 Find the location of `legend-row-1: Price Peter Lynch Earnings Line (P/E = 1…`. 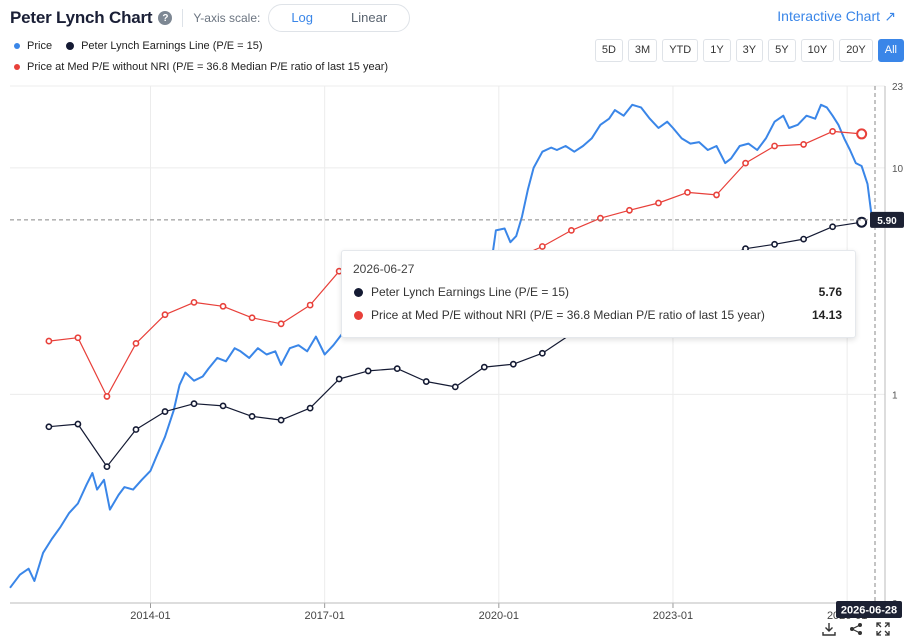

legend-row-1: Price Peter Lynch Earnings Line (P/E = 1… is located at coordinates (138, 46).